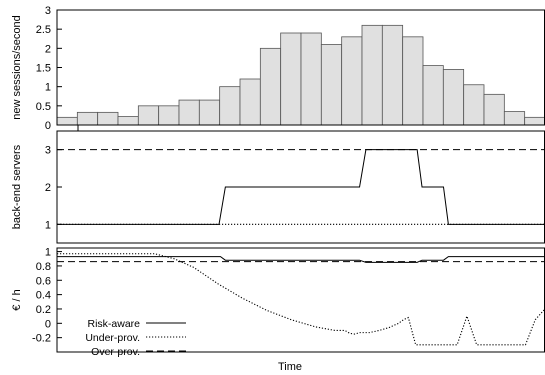  I want to click on legend-label-2: Over-prov., so click(115, 352).